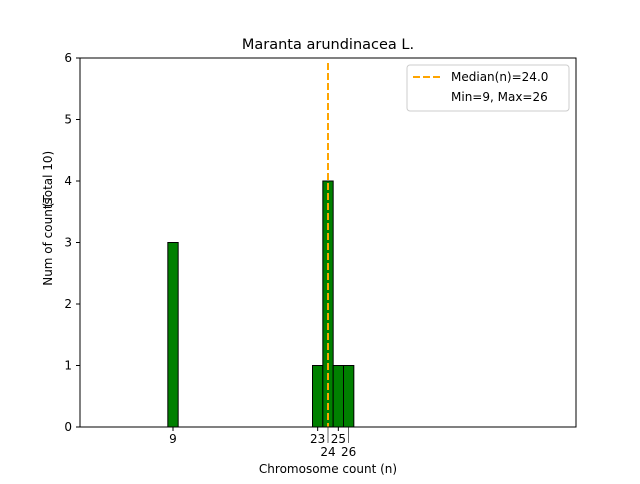 This screenshot has width=640, height=484. I want to click on y-tick-label: 2, so click(68, 304).